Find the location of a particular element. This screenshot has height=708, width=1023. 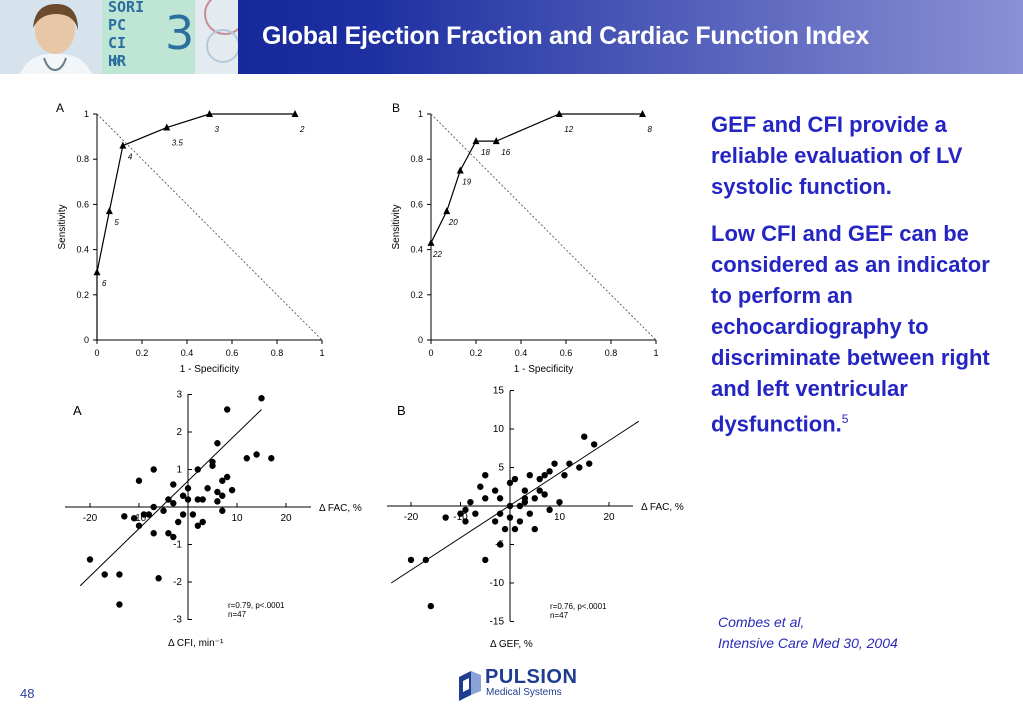

y-tick-label: 15 is located at coordinates (499, 391).